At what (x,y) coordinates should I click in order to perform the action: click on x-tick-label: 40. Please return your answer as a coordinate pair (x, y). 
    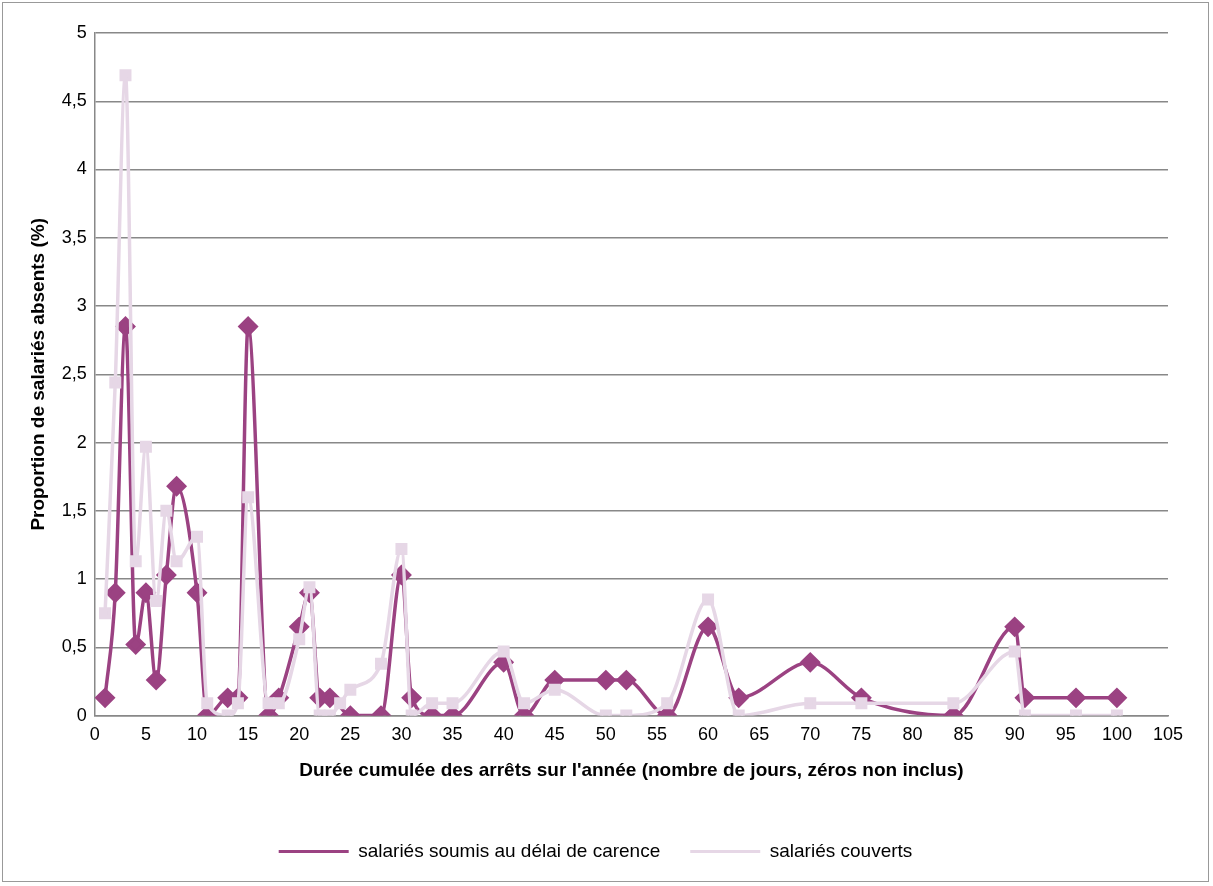
    Looking at the image, I should click on (503, 734).